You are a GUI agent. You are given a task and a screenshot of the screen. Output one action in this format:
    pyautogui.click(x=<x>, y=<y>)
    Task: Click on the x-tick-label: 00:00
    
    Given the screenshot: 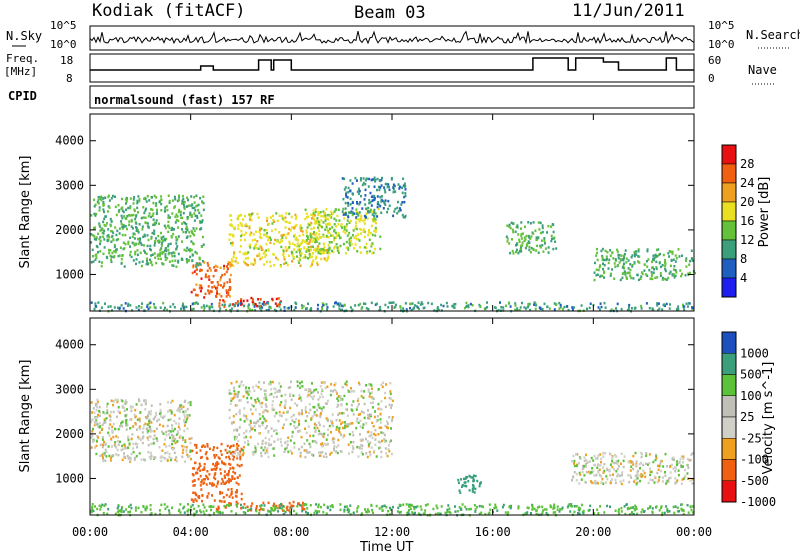 What is the action you would take?
    pyautogui.click(x=694, y=532)
    